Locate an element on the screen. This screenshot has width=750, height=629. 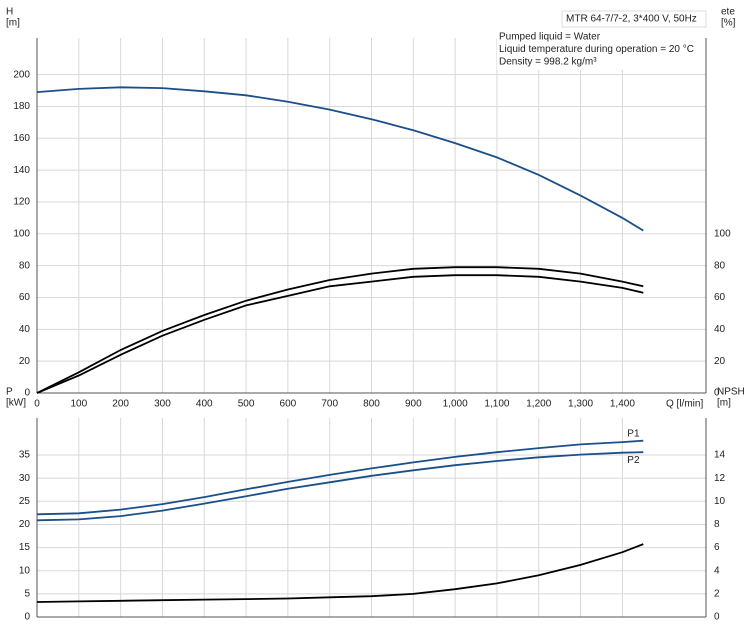
y2-tick-label: 60 is located at coordinates (720, 297).